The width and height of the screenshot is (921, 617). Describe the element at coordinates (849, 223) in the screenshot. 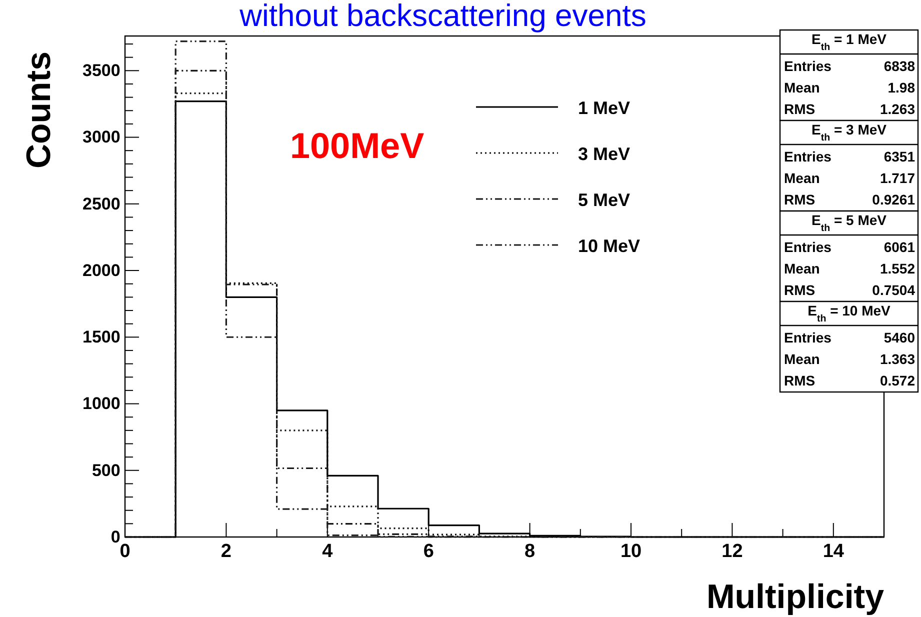

I see `annotation: E$_{th}$ = 5 MeV` at that location.